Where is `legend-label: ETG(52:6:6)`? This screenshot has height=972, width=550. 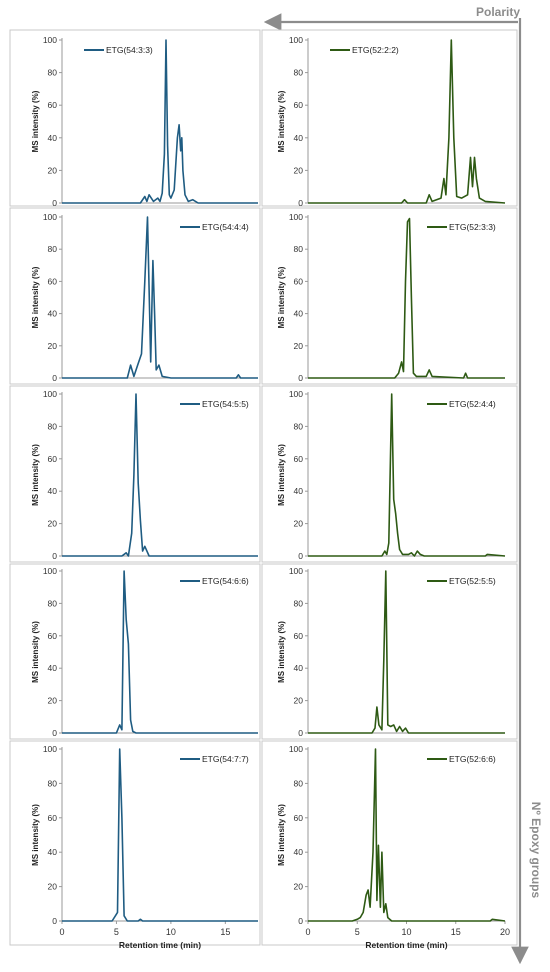 legend-label: ETG(52:6:6) is located at coordinates (472, 759).